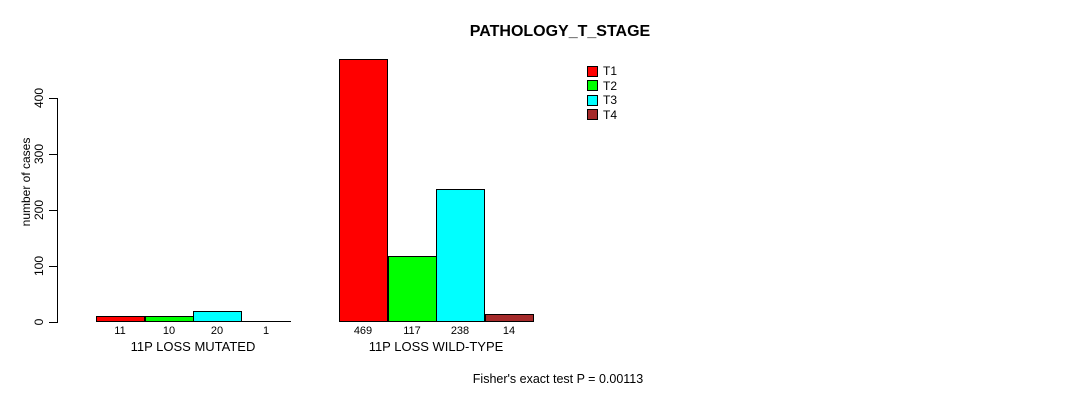 Image resolution: width=1090 pixels, height=400 pixels. Describe the element at coordinates (193, 346) in the screenshot. I see `x-category-label: 11P LOSS MUTATED` at that location.